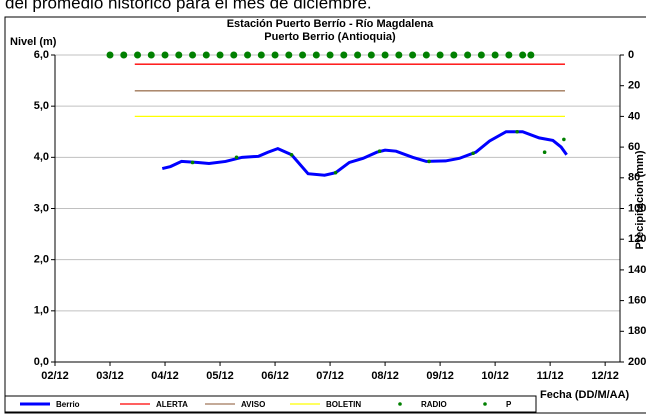  I want to click on y-tick-label: 0,0, so click(41, 362).